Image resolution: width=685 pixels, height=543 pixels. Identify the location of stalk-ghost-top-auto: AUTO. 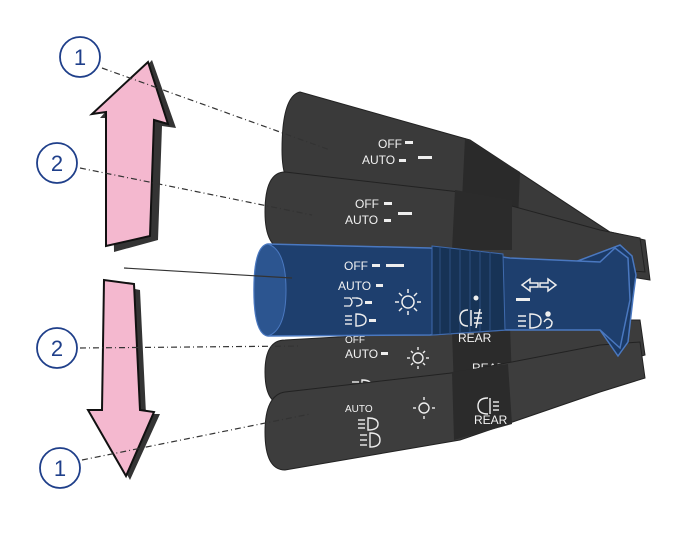
(378, 160).